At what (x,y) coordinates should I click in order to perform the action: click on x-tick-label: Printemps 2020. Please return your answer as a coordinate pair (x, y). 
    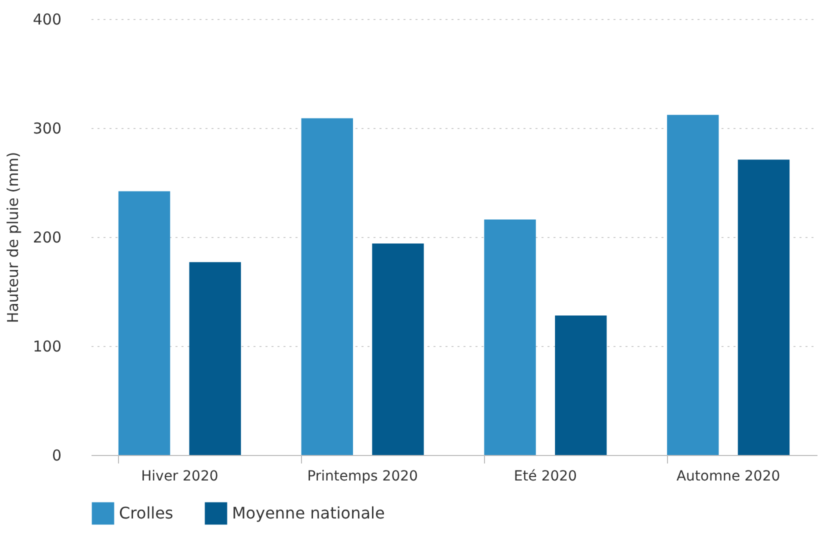
    Looking at the image, I should click on (362, 476).